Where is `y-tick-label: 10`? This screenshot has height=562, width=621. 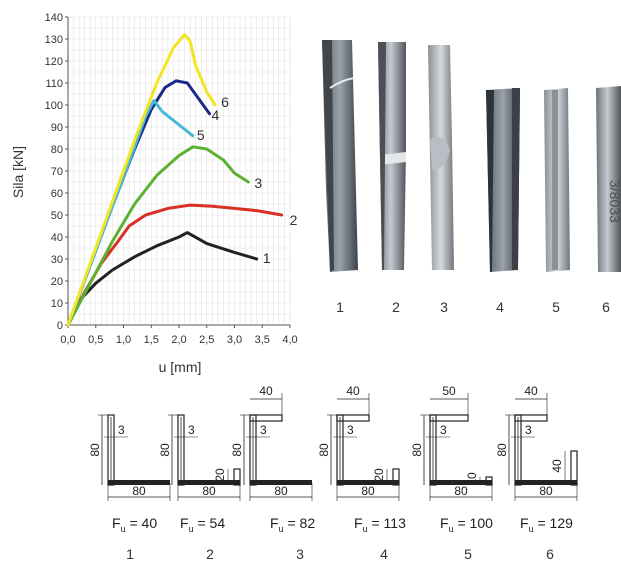 y-tick-label: 10 is located at coordinates (57, 304).